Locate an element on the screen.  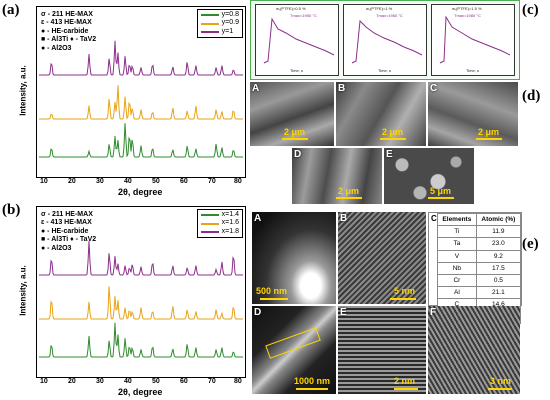
phase-legend-item: ε - 413 HE-MAX is located at coordinates (66, 23).